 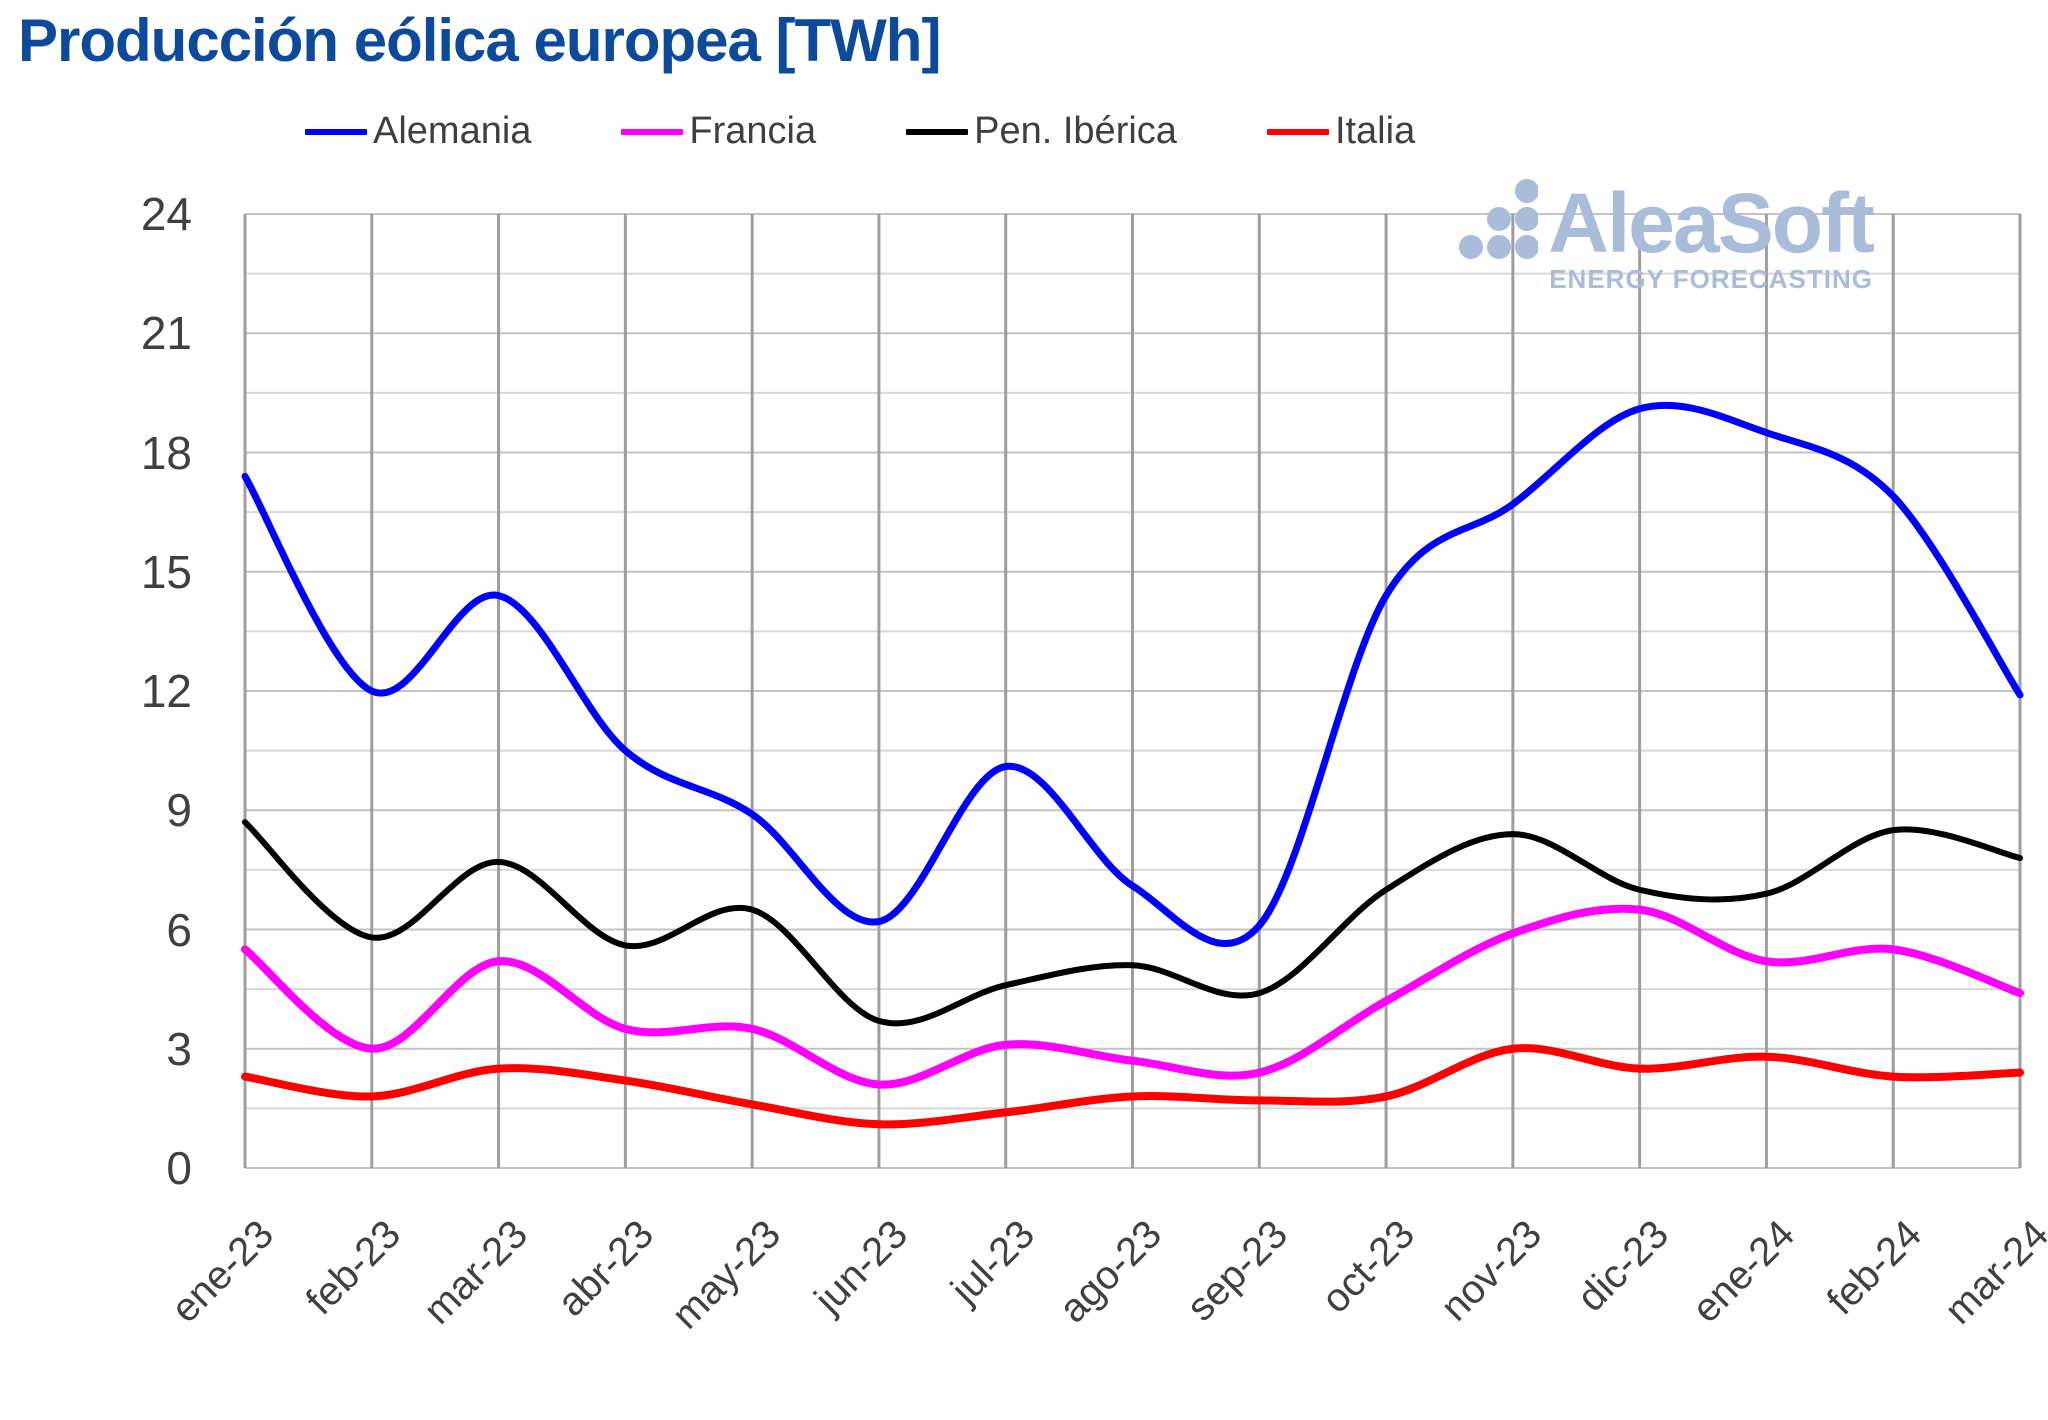 I want to click on legend-swatch-italia, so click(x=1297, y=131).